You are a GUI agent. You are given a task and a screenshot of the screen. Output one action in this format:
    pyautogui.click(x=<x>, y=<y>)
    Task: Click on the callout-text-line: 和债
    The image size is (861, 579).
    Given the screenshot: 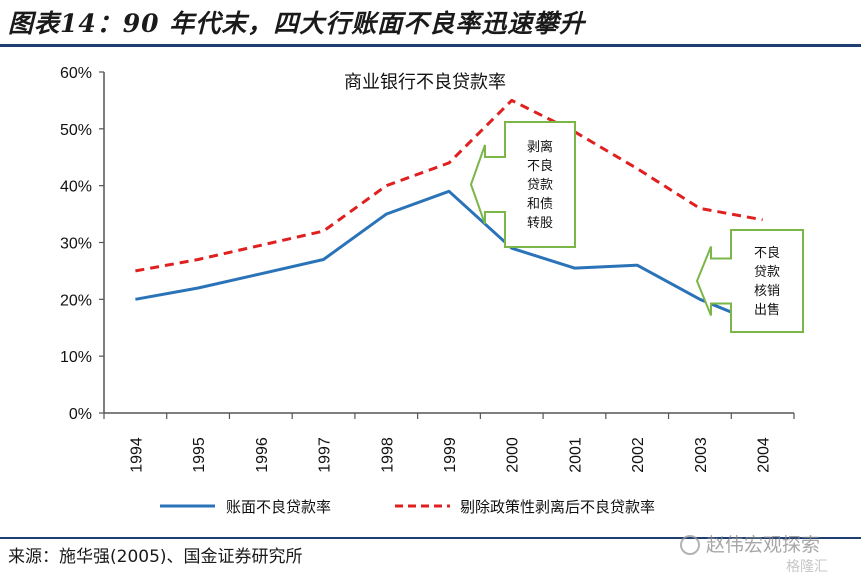 What is the action you would take?
    pyautogui.click(x=540, y=204)
    